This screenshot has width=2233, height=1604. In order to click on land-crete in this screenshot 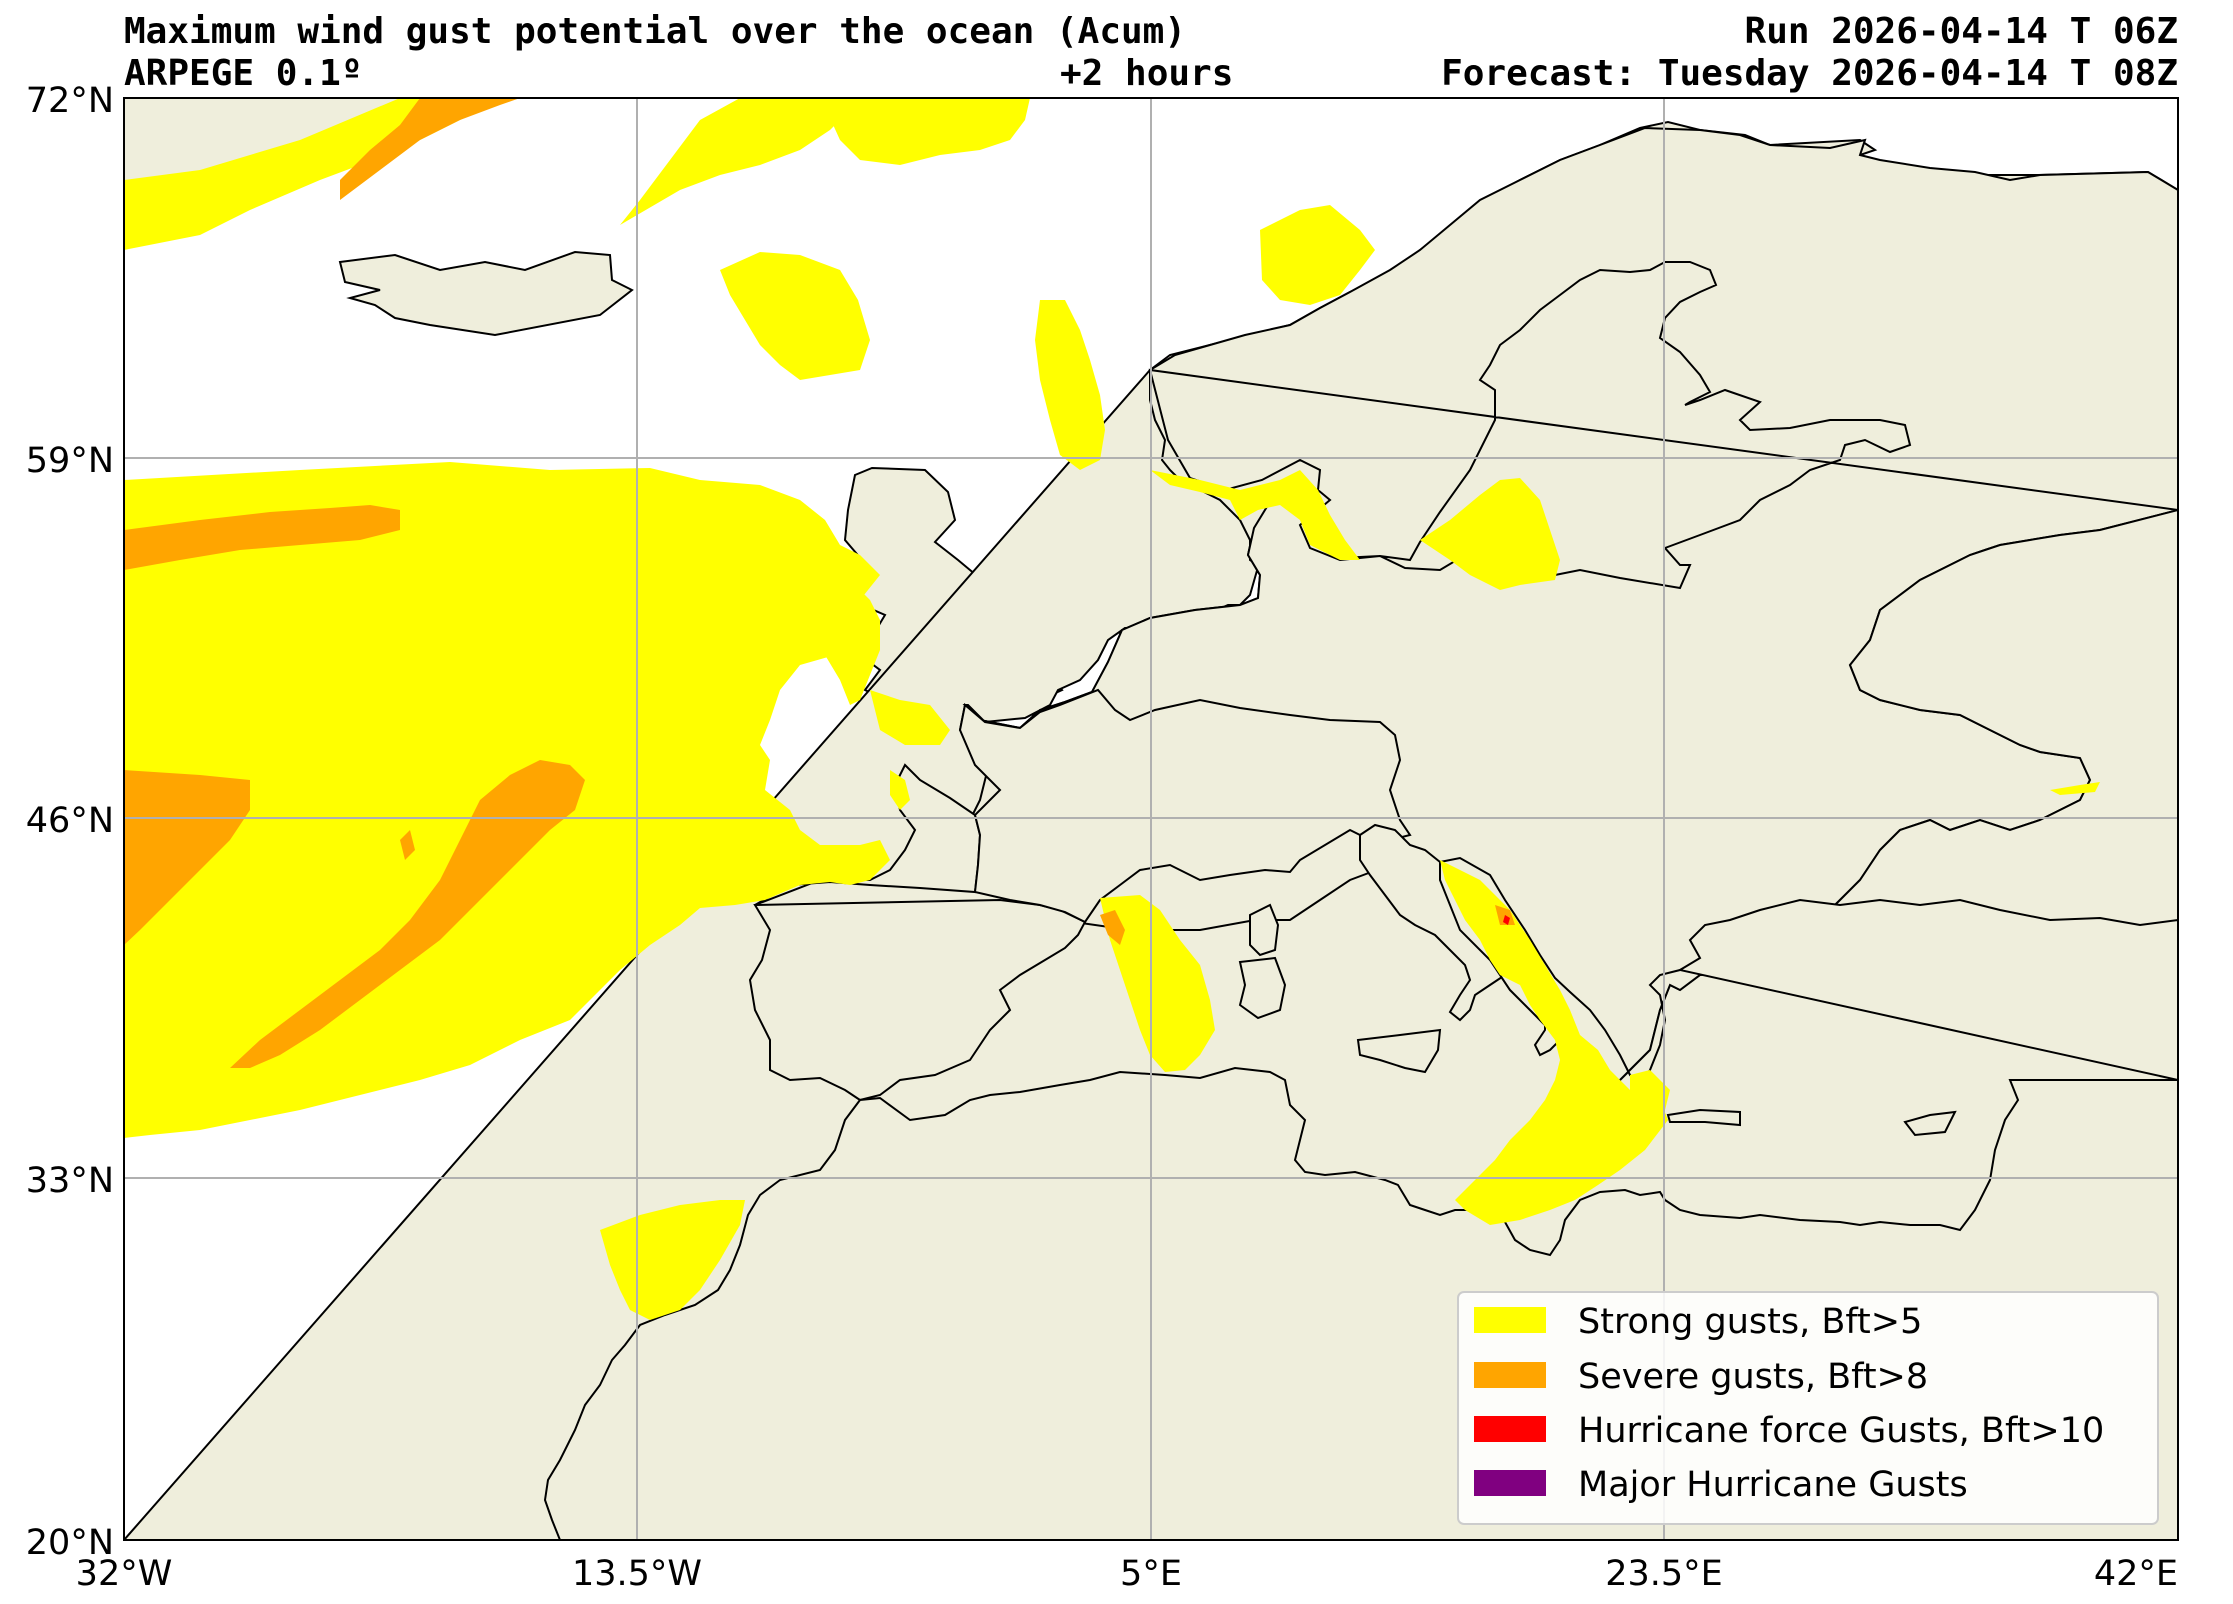, I will do `click(1703, 1117)`.